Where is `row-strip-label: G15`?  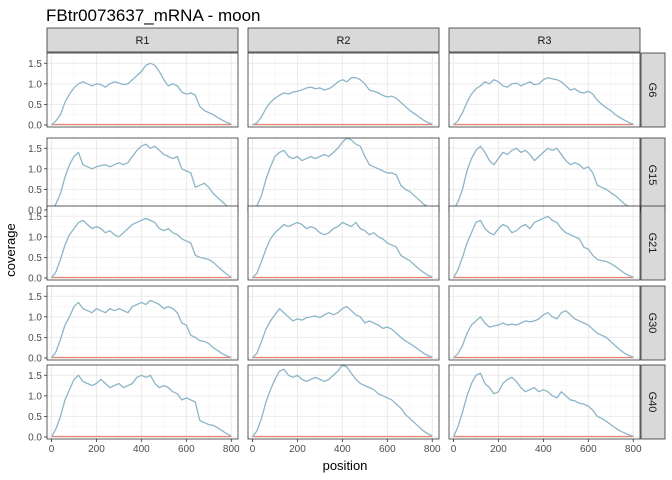
row-strip-label: G15 is located at coordinates (652, 175).